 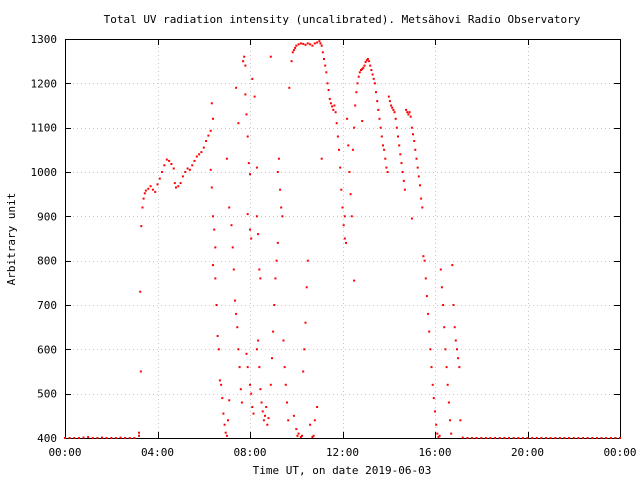 What do you see at coordinates (47, 438) in the screenshot?
I see `y-tick-label: 400` at bounding box center [47, 438].